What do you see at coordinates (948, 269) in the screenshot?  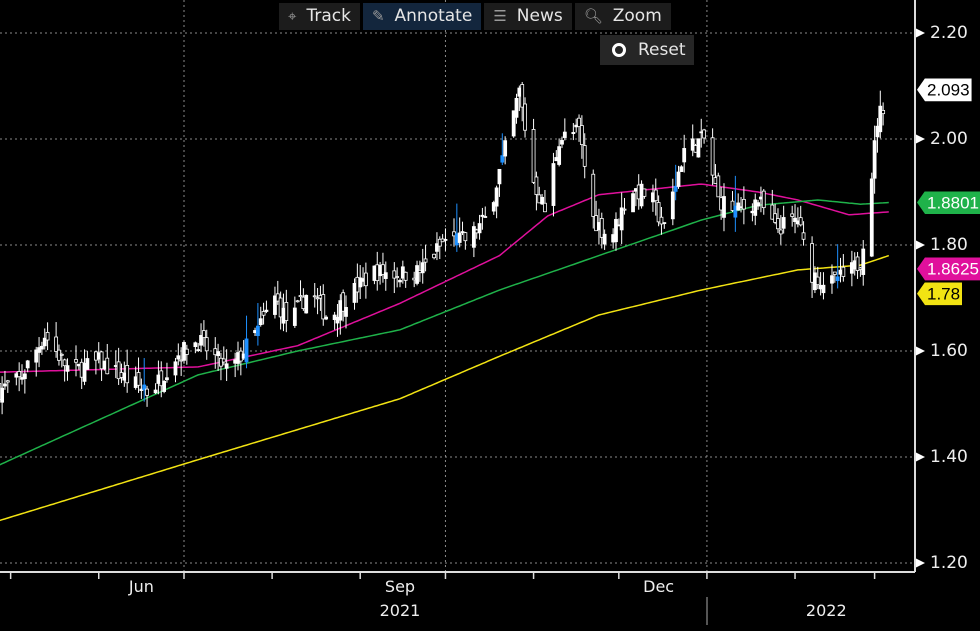 I see `ma-value-tag: 1.8625` at bounding box center [948, 269].